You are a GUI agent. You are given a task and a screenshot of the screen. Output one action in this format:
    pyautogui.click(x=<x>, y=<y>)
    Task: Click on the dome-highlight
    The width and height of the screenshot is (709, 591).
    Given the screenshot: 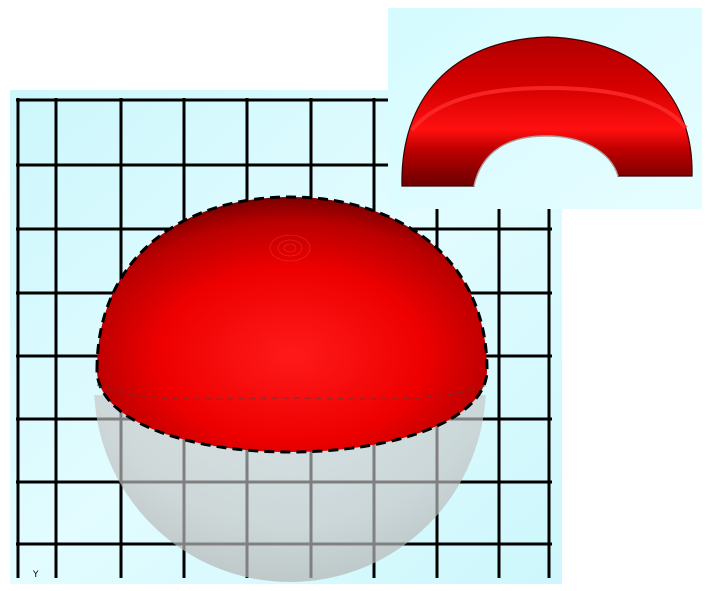 What is the action you would take?
    pyautogui.click(x=290, y=248)
    